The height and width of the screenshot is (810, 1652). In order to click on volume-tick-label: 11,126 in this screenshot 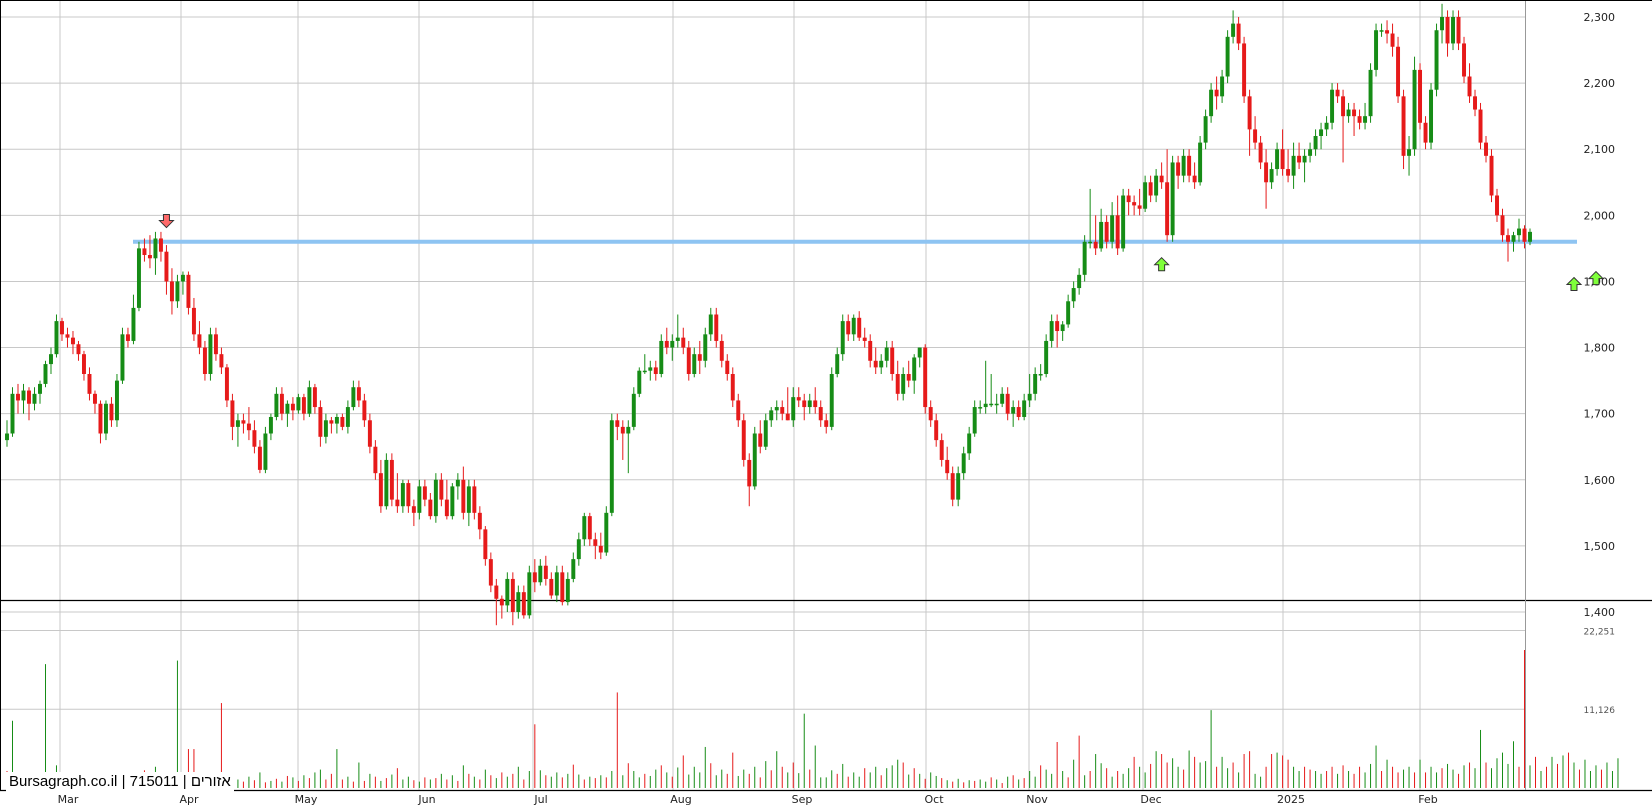, I will do `click(1600, 711)`.